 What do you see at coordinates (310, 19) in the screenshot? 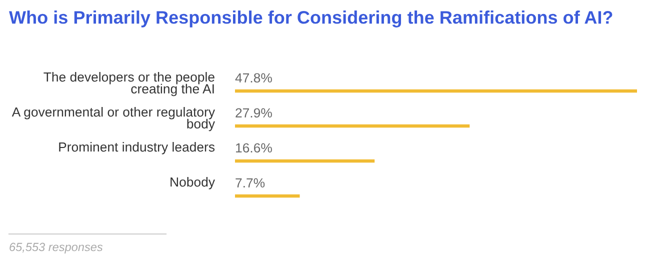
I see `chart-title: Who is Primarily Responsible for Considering the Ramifications of AI?` at bounding box center [310, 19].